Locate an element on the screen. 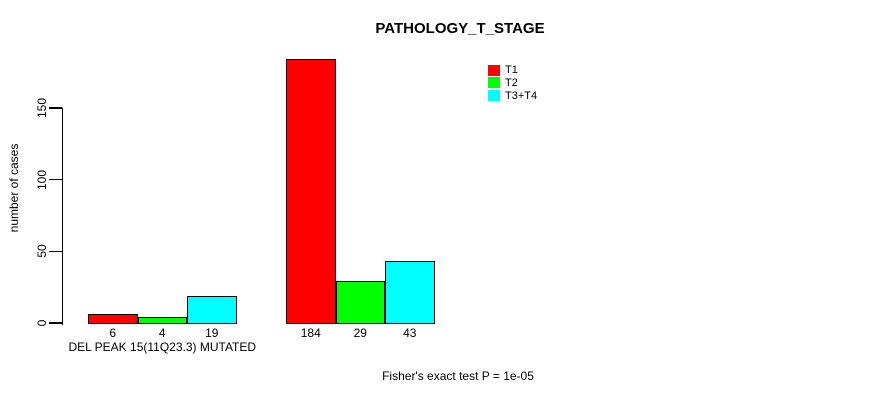  bar-value-label: 43 is located at coordinates (410, 333).